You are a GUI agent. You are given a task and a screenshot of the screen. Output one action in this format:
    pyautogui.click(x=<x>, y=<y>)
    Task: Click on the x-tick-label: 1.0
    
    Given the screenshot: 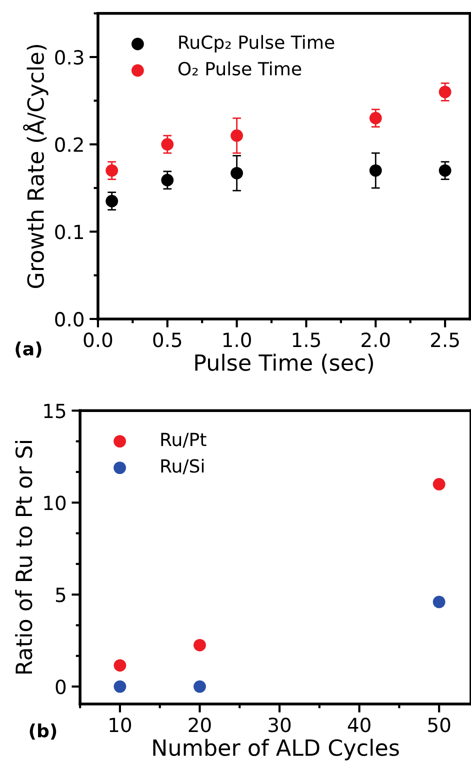 What is the action you would take?
    pyautogui.click(x=237, y=340)
    